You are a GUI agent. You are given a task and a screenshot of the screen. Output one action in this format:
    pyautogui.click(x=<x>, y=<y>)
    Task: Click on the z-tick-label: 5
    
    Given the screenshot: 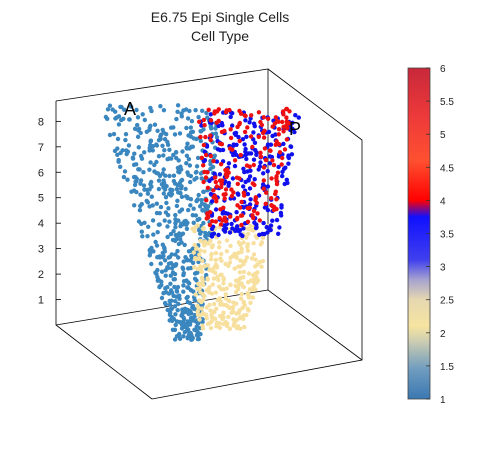 What is the action you would take?
    pyautogui.click(x=41, y=199)
    